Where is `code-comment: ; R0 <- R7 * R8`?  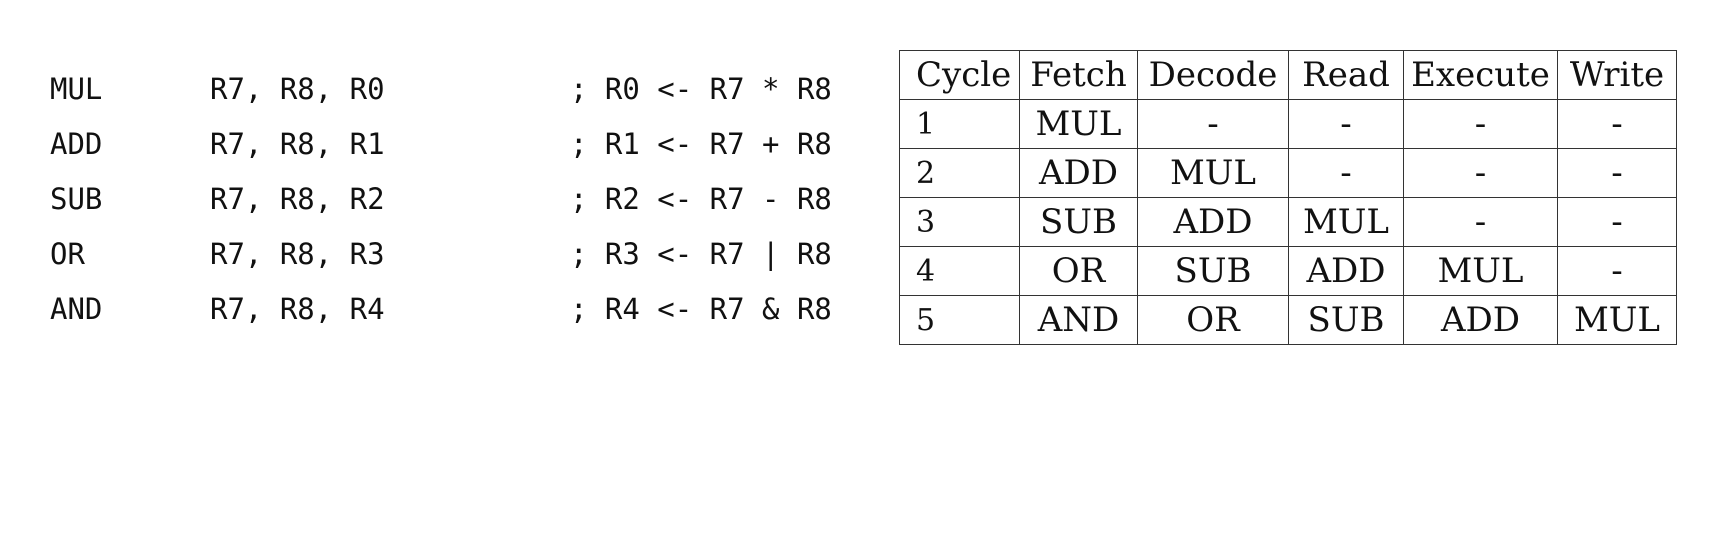 code-comment: ; R0 <- R7 * R8 is located at coordinates (701, 89).